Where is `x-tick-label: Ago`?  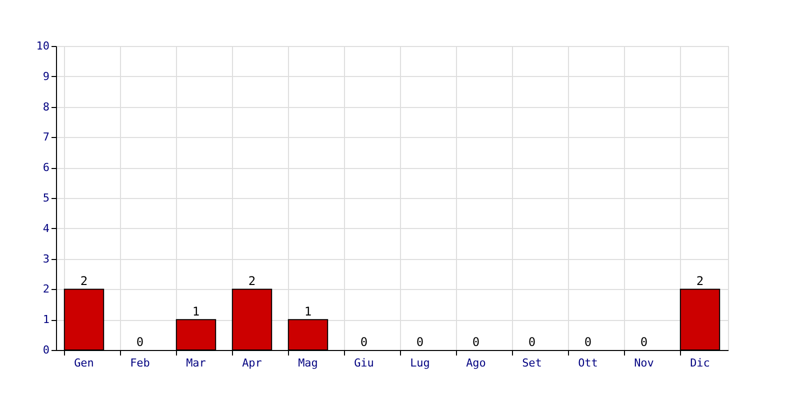 x-tick-label: Ago is located at coordinates (476, 363).